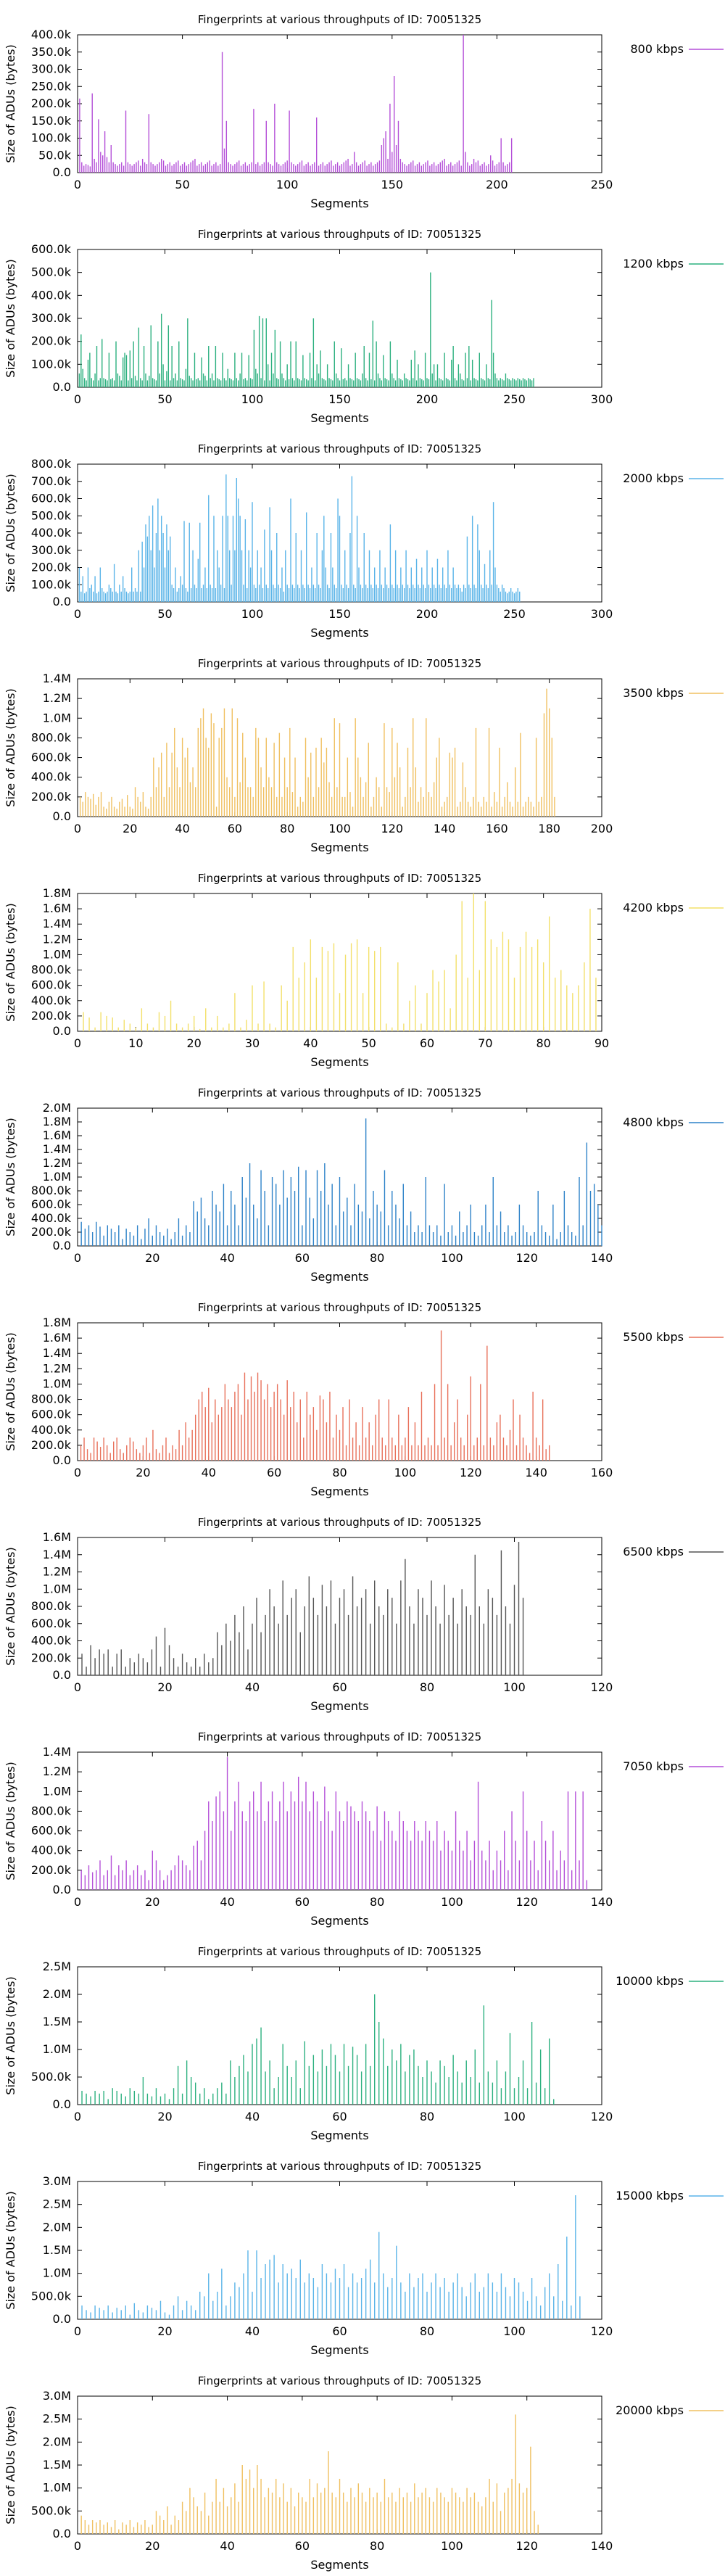 The width and height of the screenshot is (725, 2576). What do you see at coordinates (653, 908) in the screenshot?
I see `legend-label: 4200 kbps` at bounding box center [653, 908].